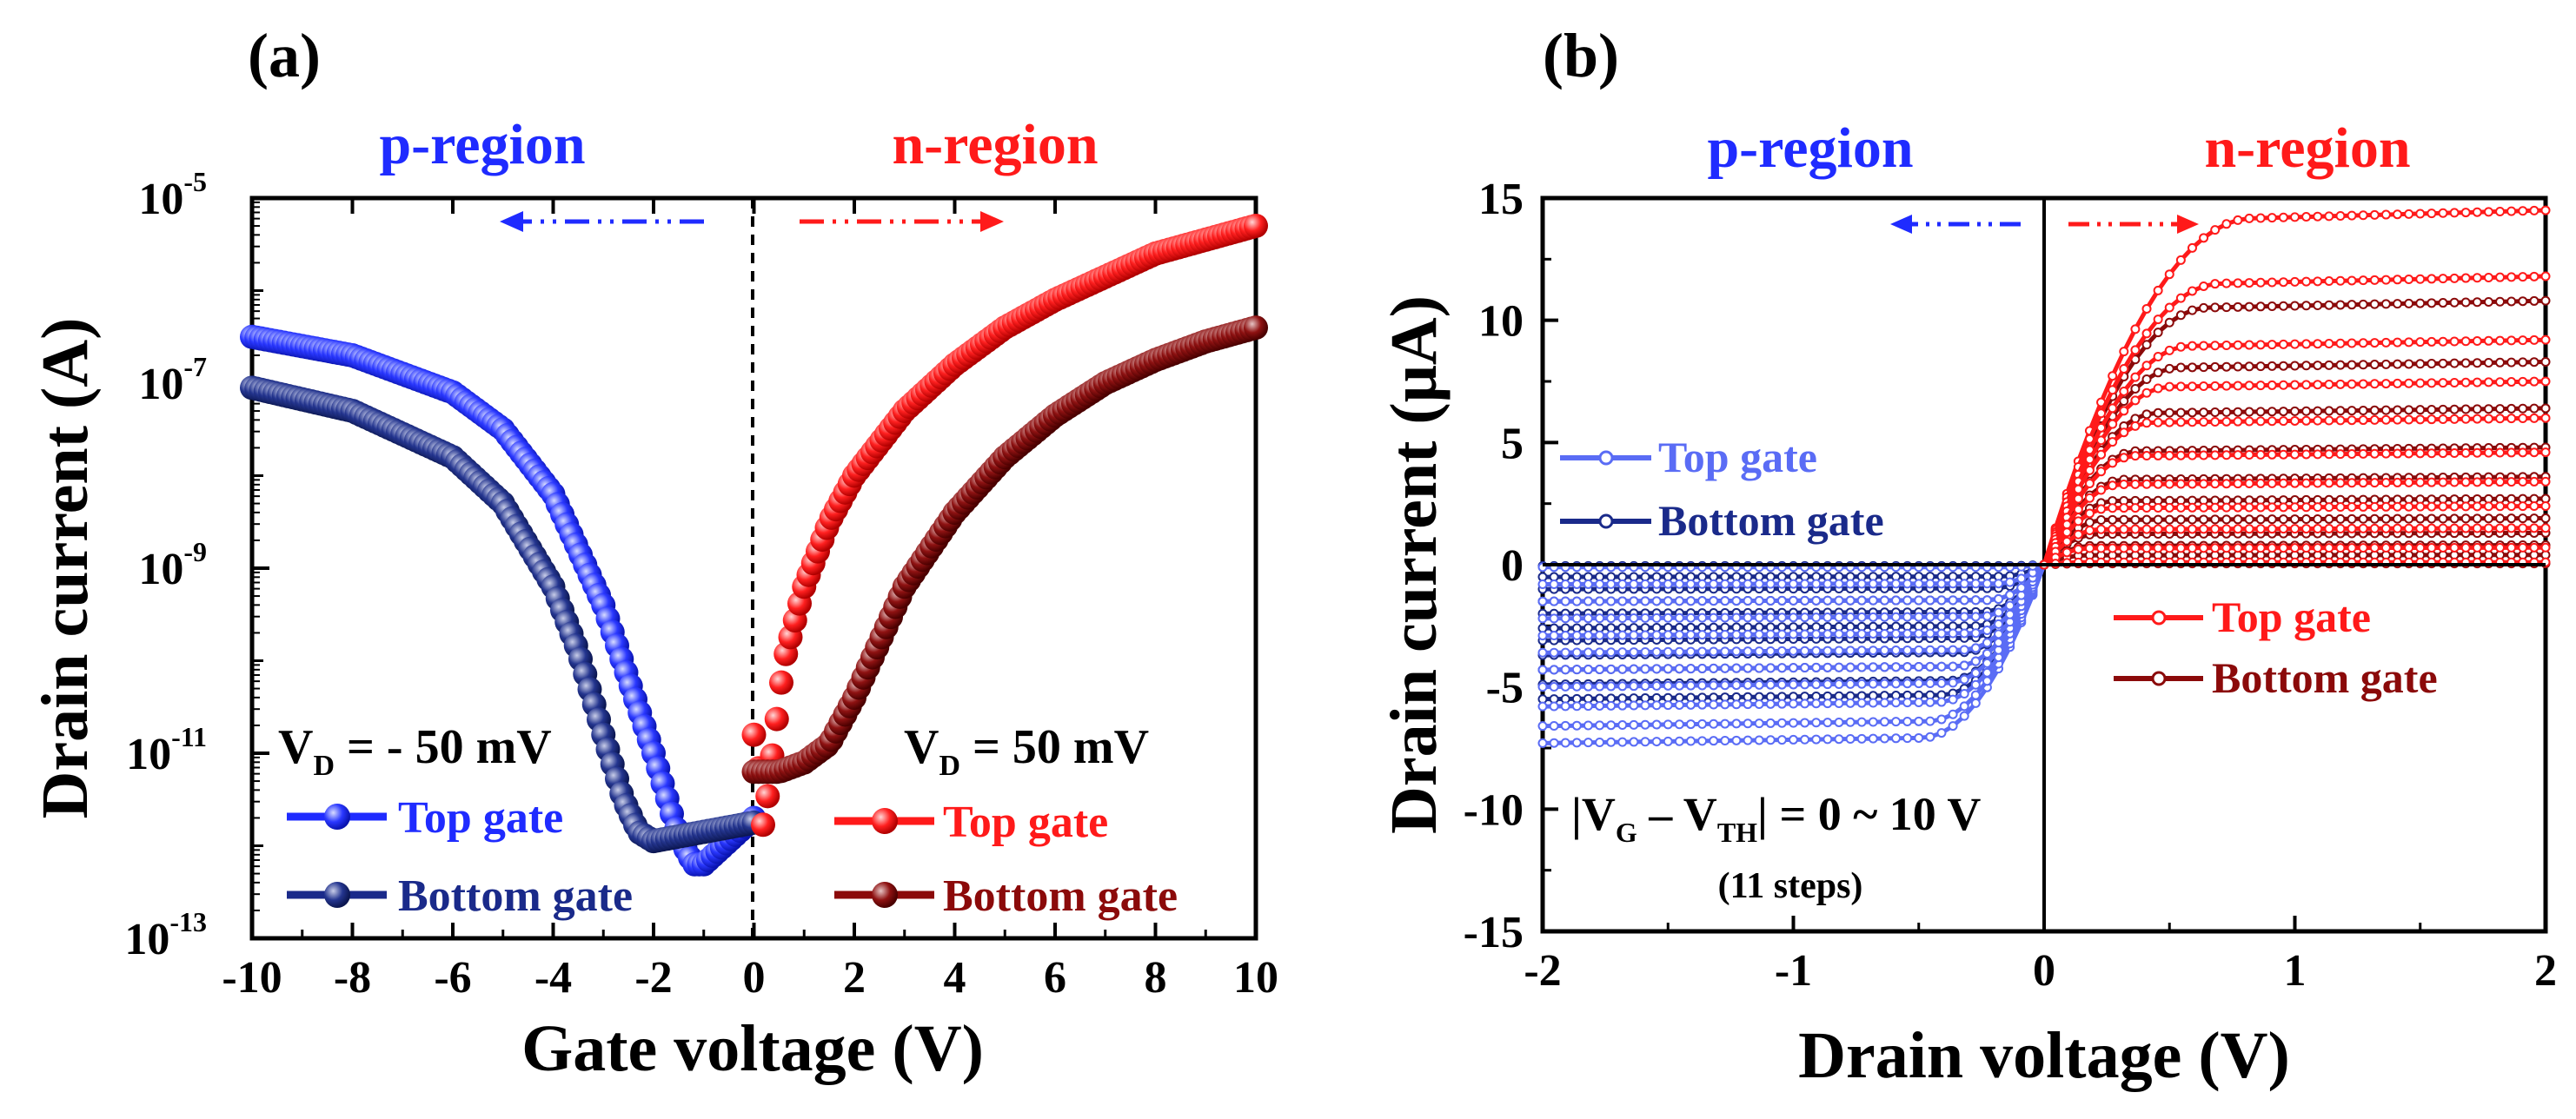 The height and width of the screenshot is (1119, 2576). What do you see at coordinates (2040, 971) in the screenshot?
I see `panel-b-x-tick-labels: -2 -1 0 1 2` at bounding box center [2040, 971].